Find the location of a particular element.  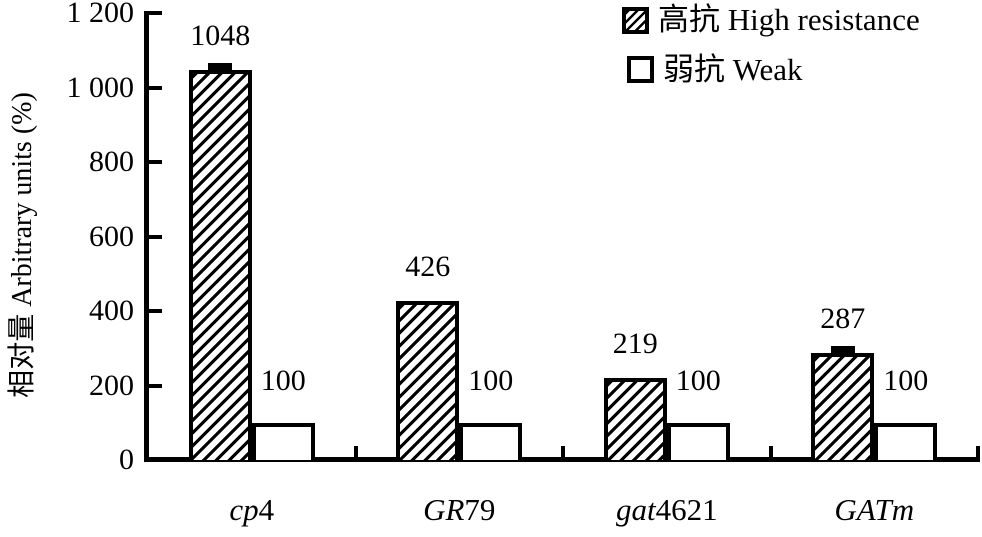

value-label: 287 is located at coordinates (843, 318).